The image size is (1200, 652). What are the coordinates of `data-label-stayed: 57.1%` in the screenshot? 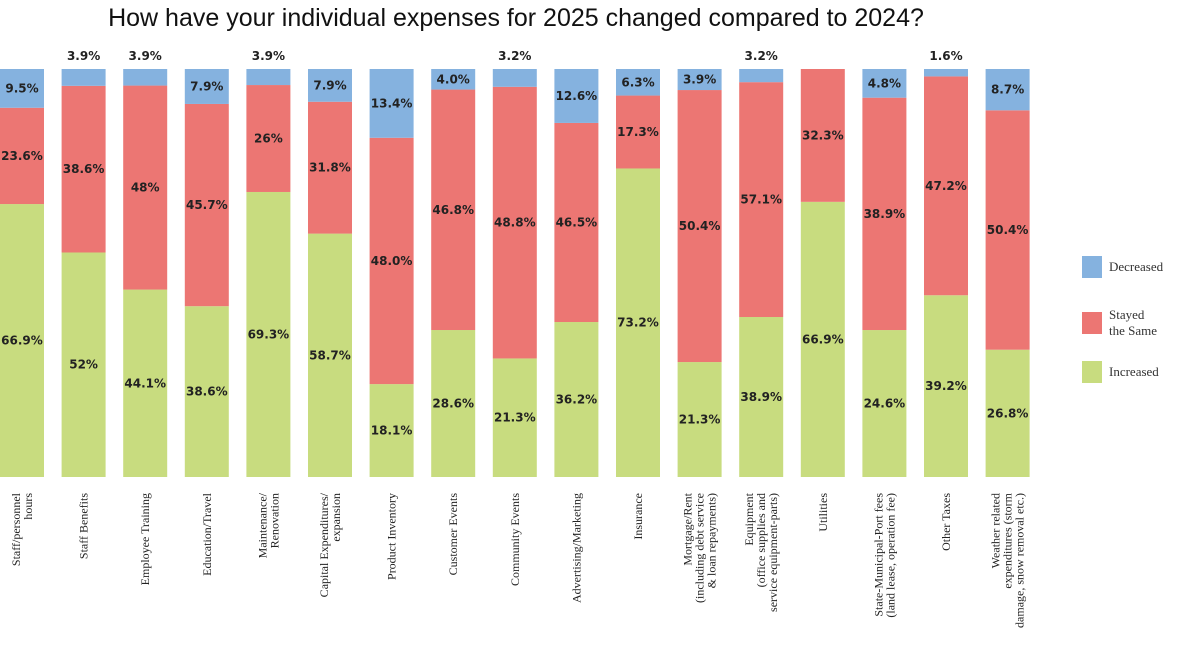 It's located at (761, 200).